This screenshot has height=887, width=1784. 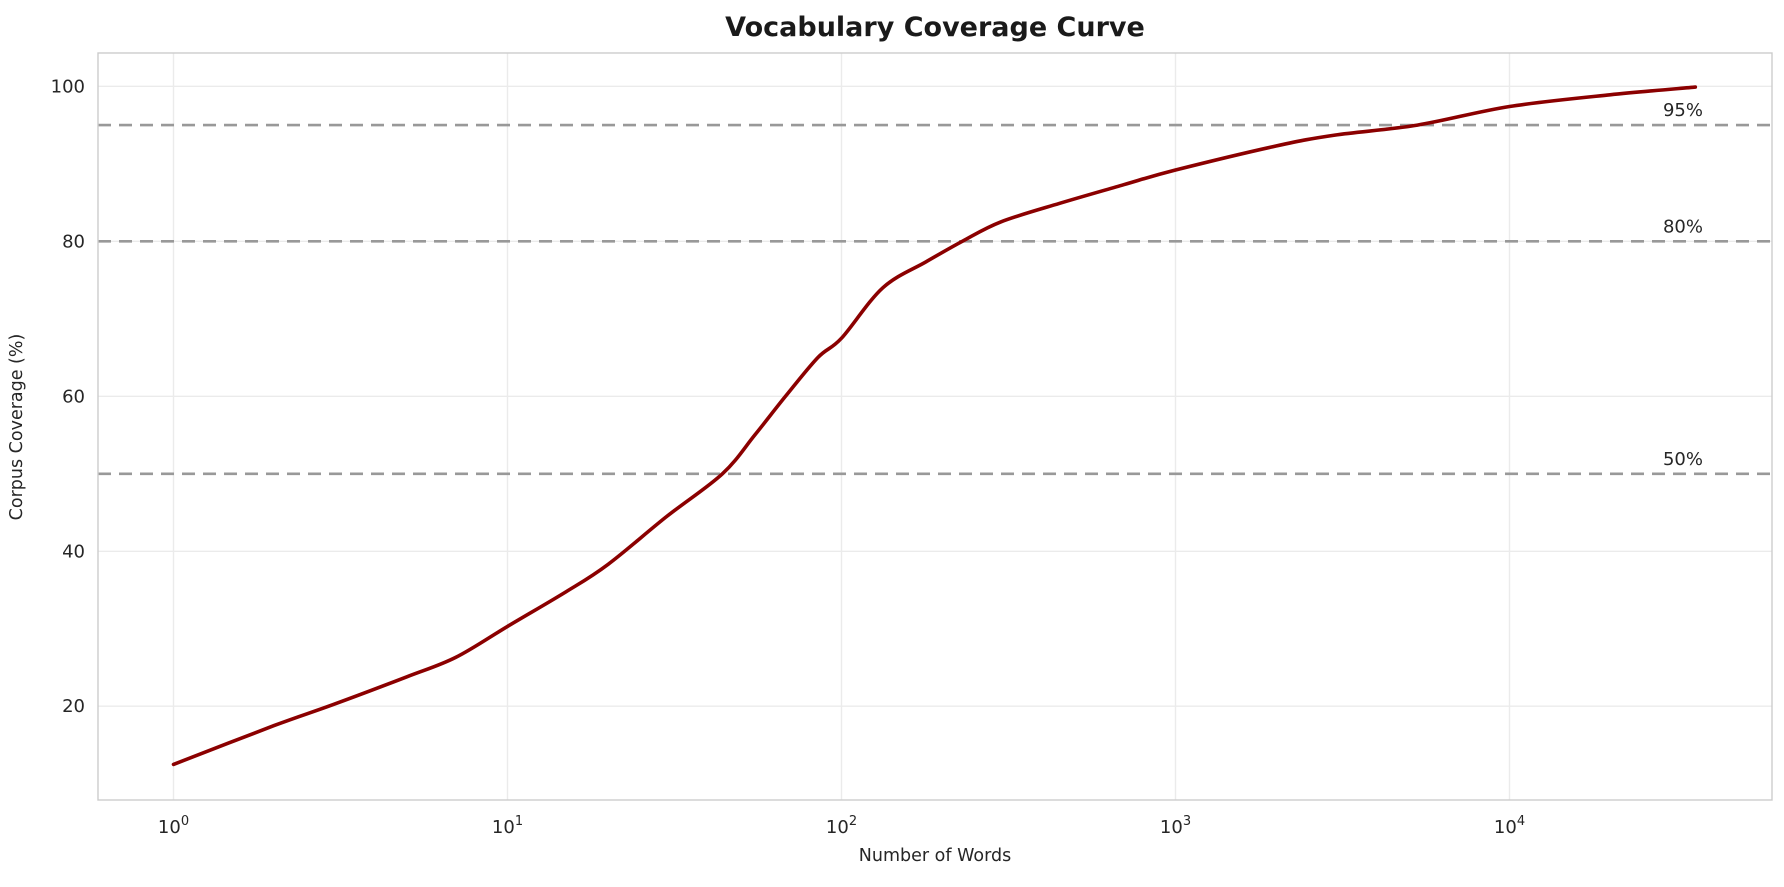 I want to click on y-tick-label: 40, so click(x=73, y=551).